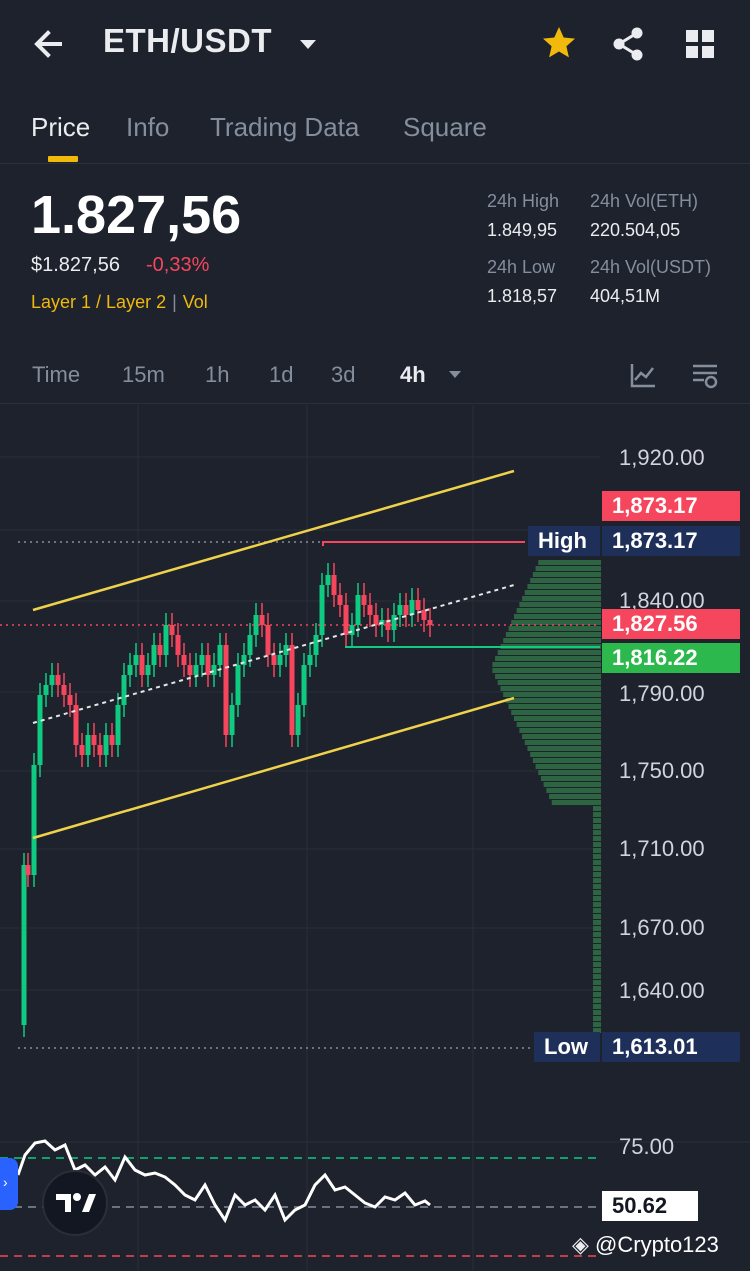 This screenshot has height=1271, width=750. What do you see at coordinates (99, 302) in the screenshot?
I see `tag-layer: Layer 1 / Layer 2` at bounding box center [99, 302].